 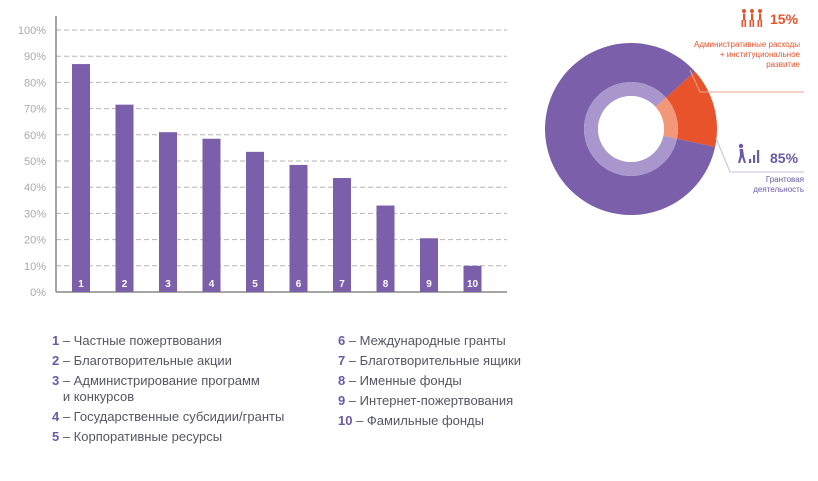 I want to click on legend-item: 9 – Интернет-пожертвования, so click(x=429, y=401).